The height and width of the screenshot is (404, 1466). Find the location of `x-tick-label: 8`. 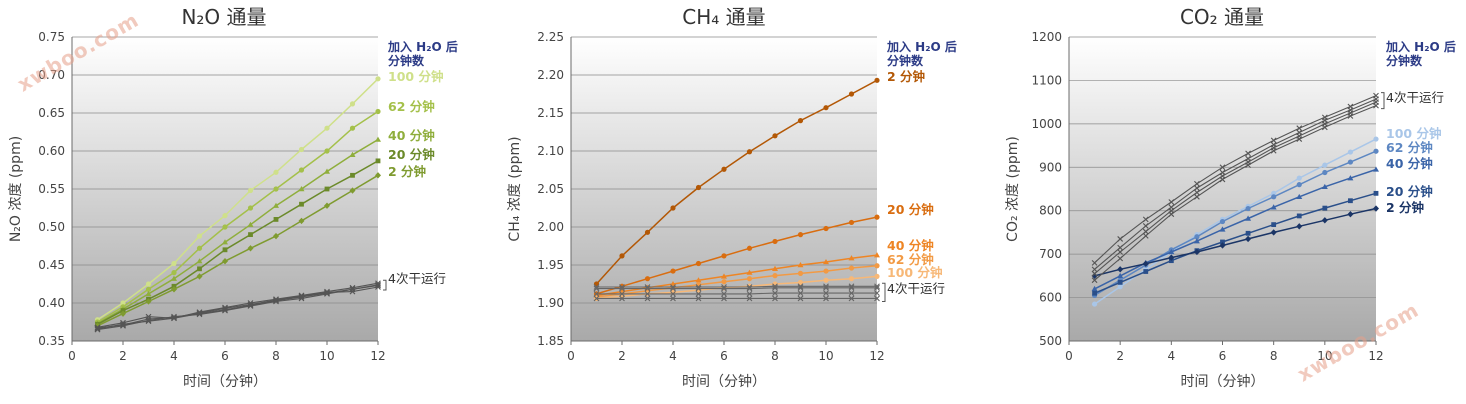

x-tick-label: 8 is located at coordinates (1274, 356).